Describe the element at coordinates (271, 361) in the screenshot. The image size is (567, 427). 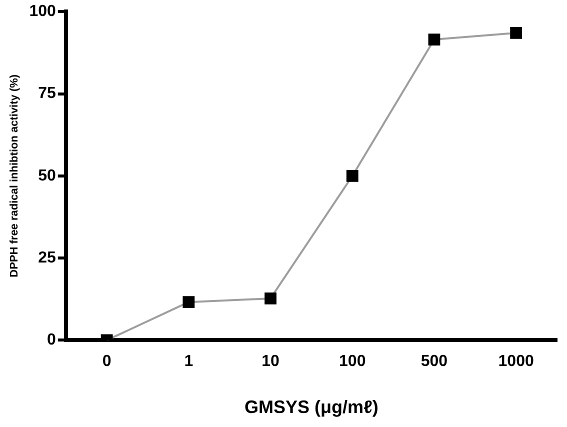
I see `x-tick-label: 10` at that location.